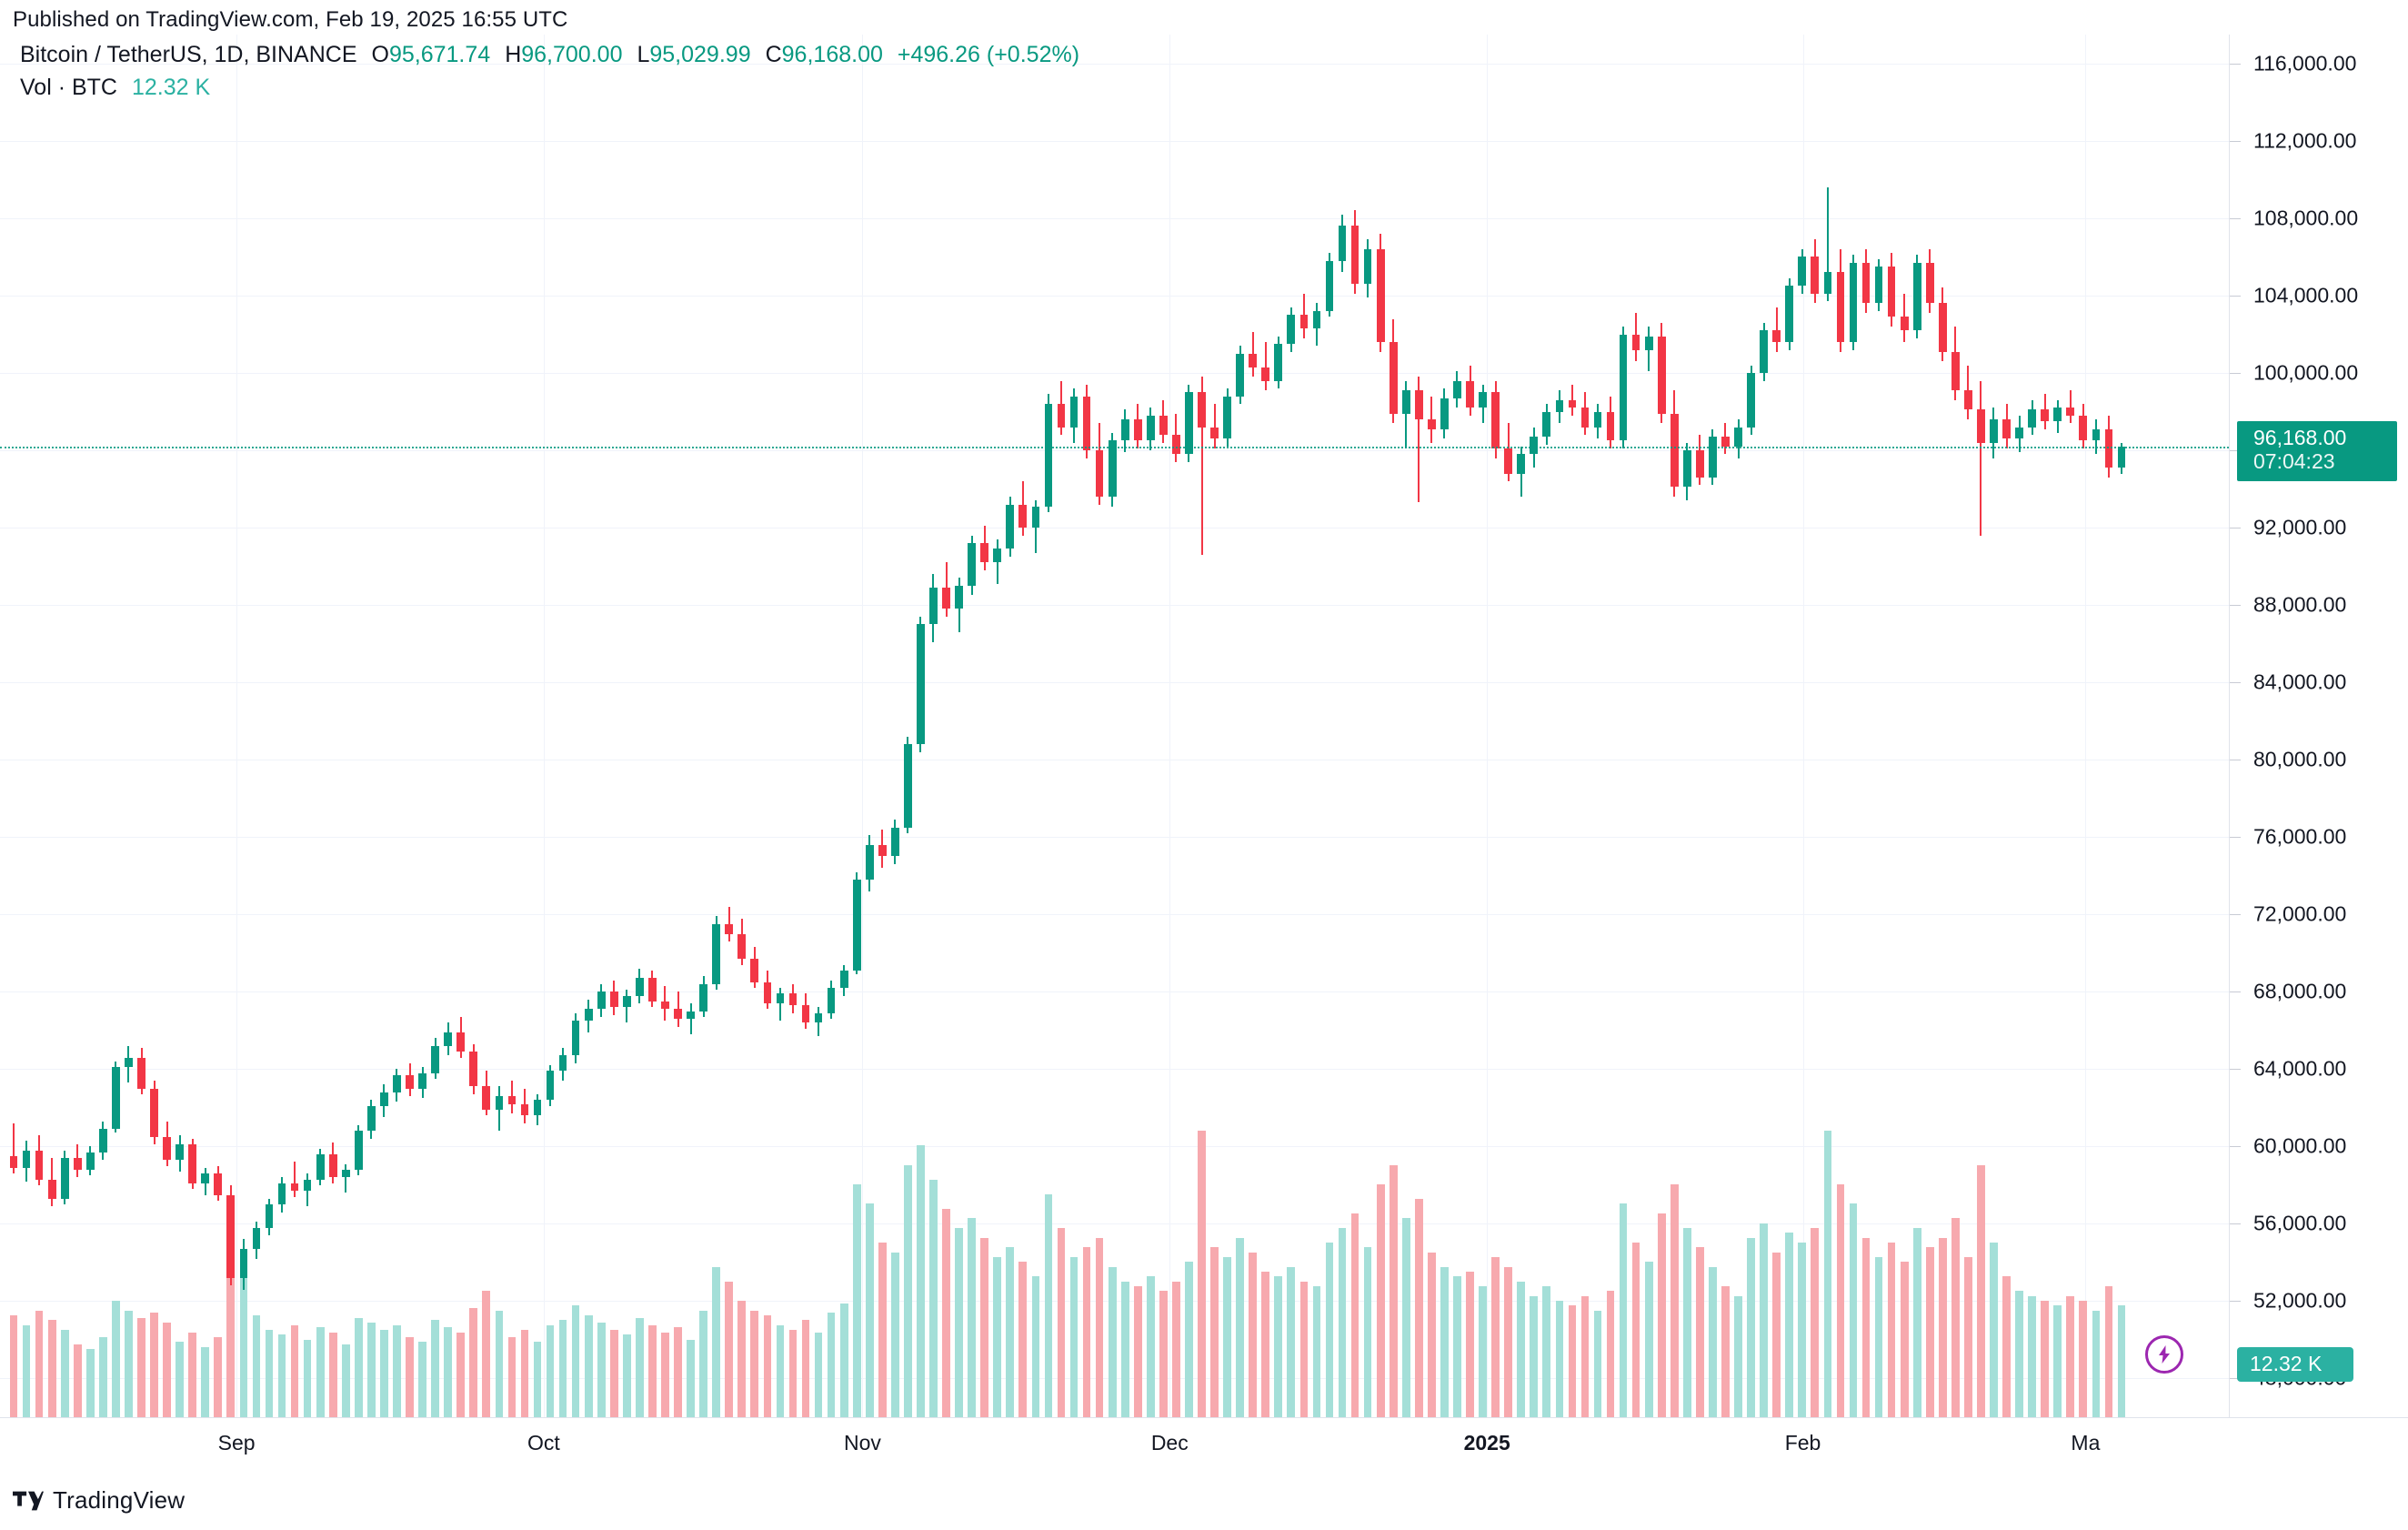  What do you see at coordinates (2163, 1355) in the screenshot?
I see `lightning-bolt-icon` at bounding box center [2163, 1355].